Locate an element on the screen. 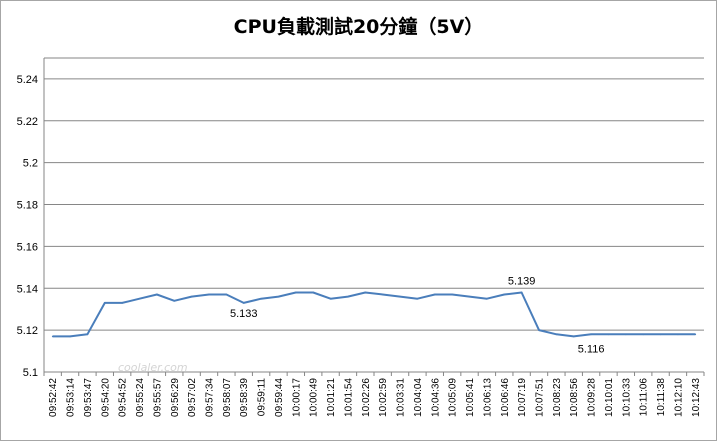  watermark-text: coolaler.com is located at coordinates (153, 367).